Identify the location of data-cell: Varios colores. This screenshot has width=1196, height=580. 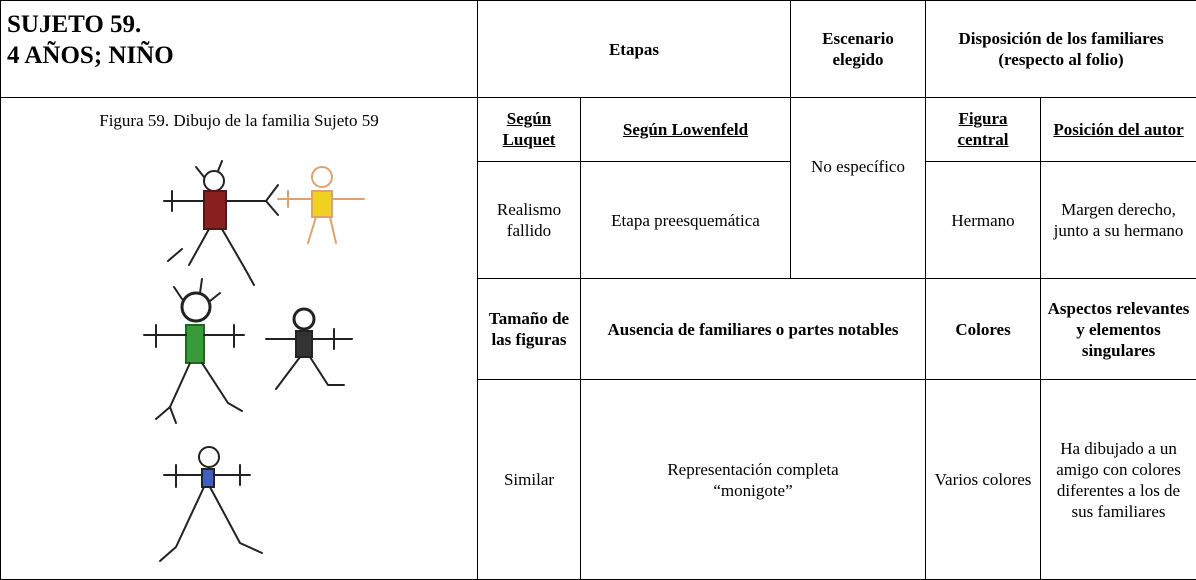
(983, 479).